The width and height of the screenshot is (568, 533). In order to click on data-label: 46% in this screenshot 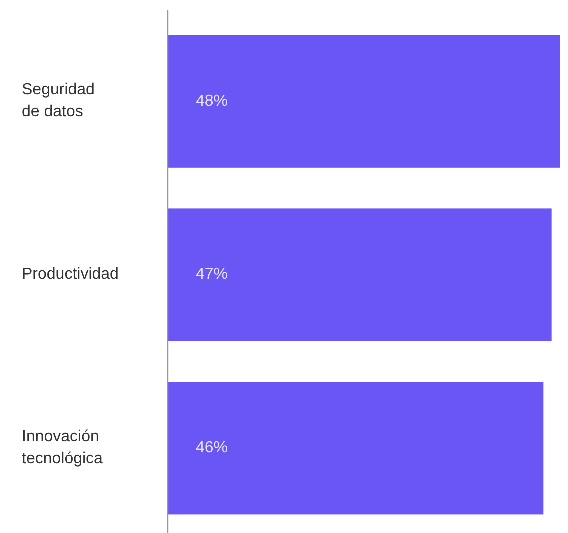, I will do `click(212, 448)`.